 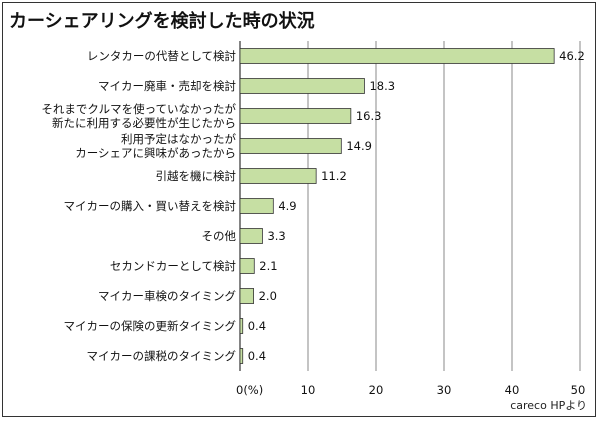 What do you see at coordinates (287, 206) in the screenshot?
I see `value-label-5: 4.9` at bounding box center [287, 206].